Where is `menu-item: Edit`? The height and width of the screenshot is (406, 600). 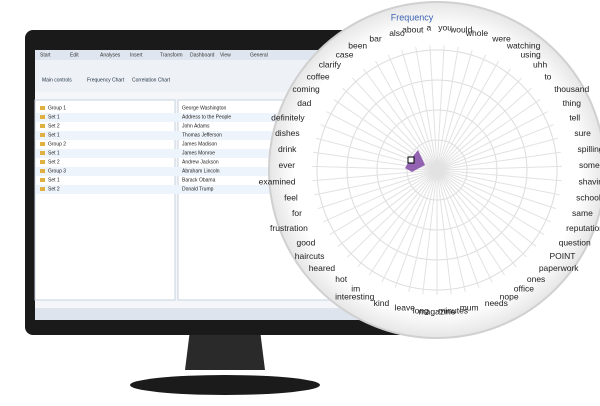
menu-item: Edit is located at coordinates (74, 55).